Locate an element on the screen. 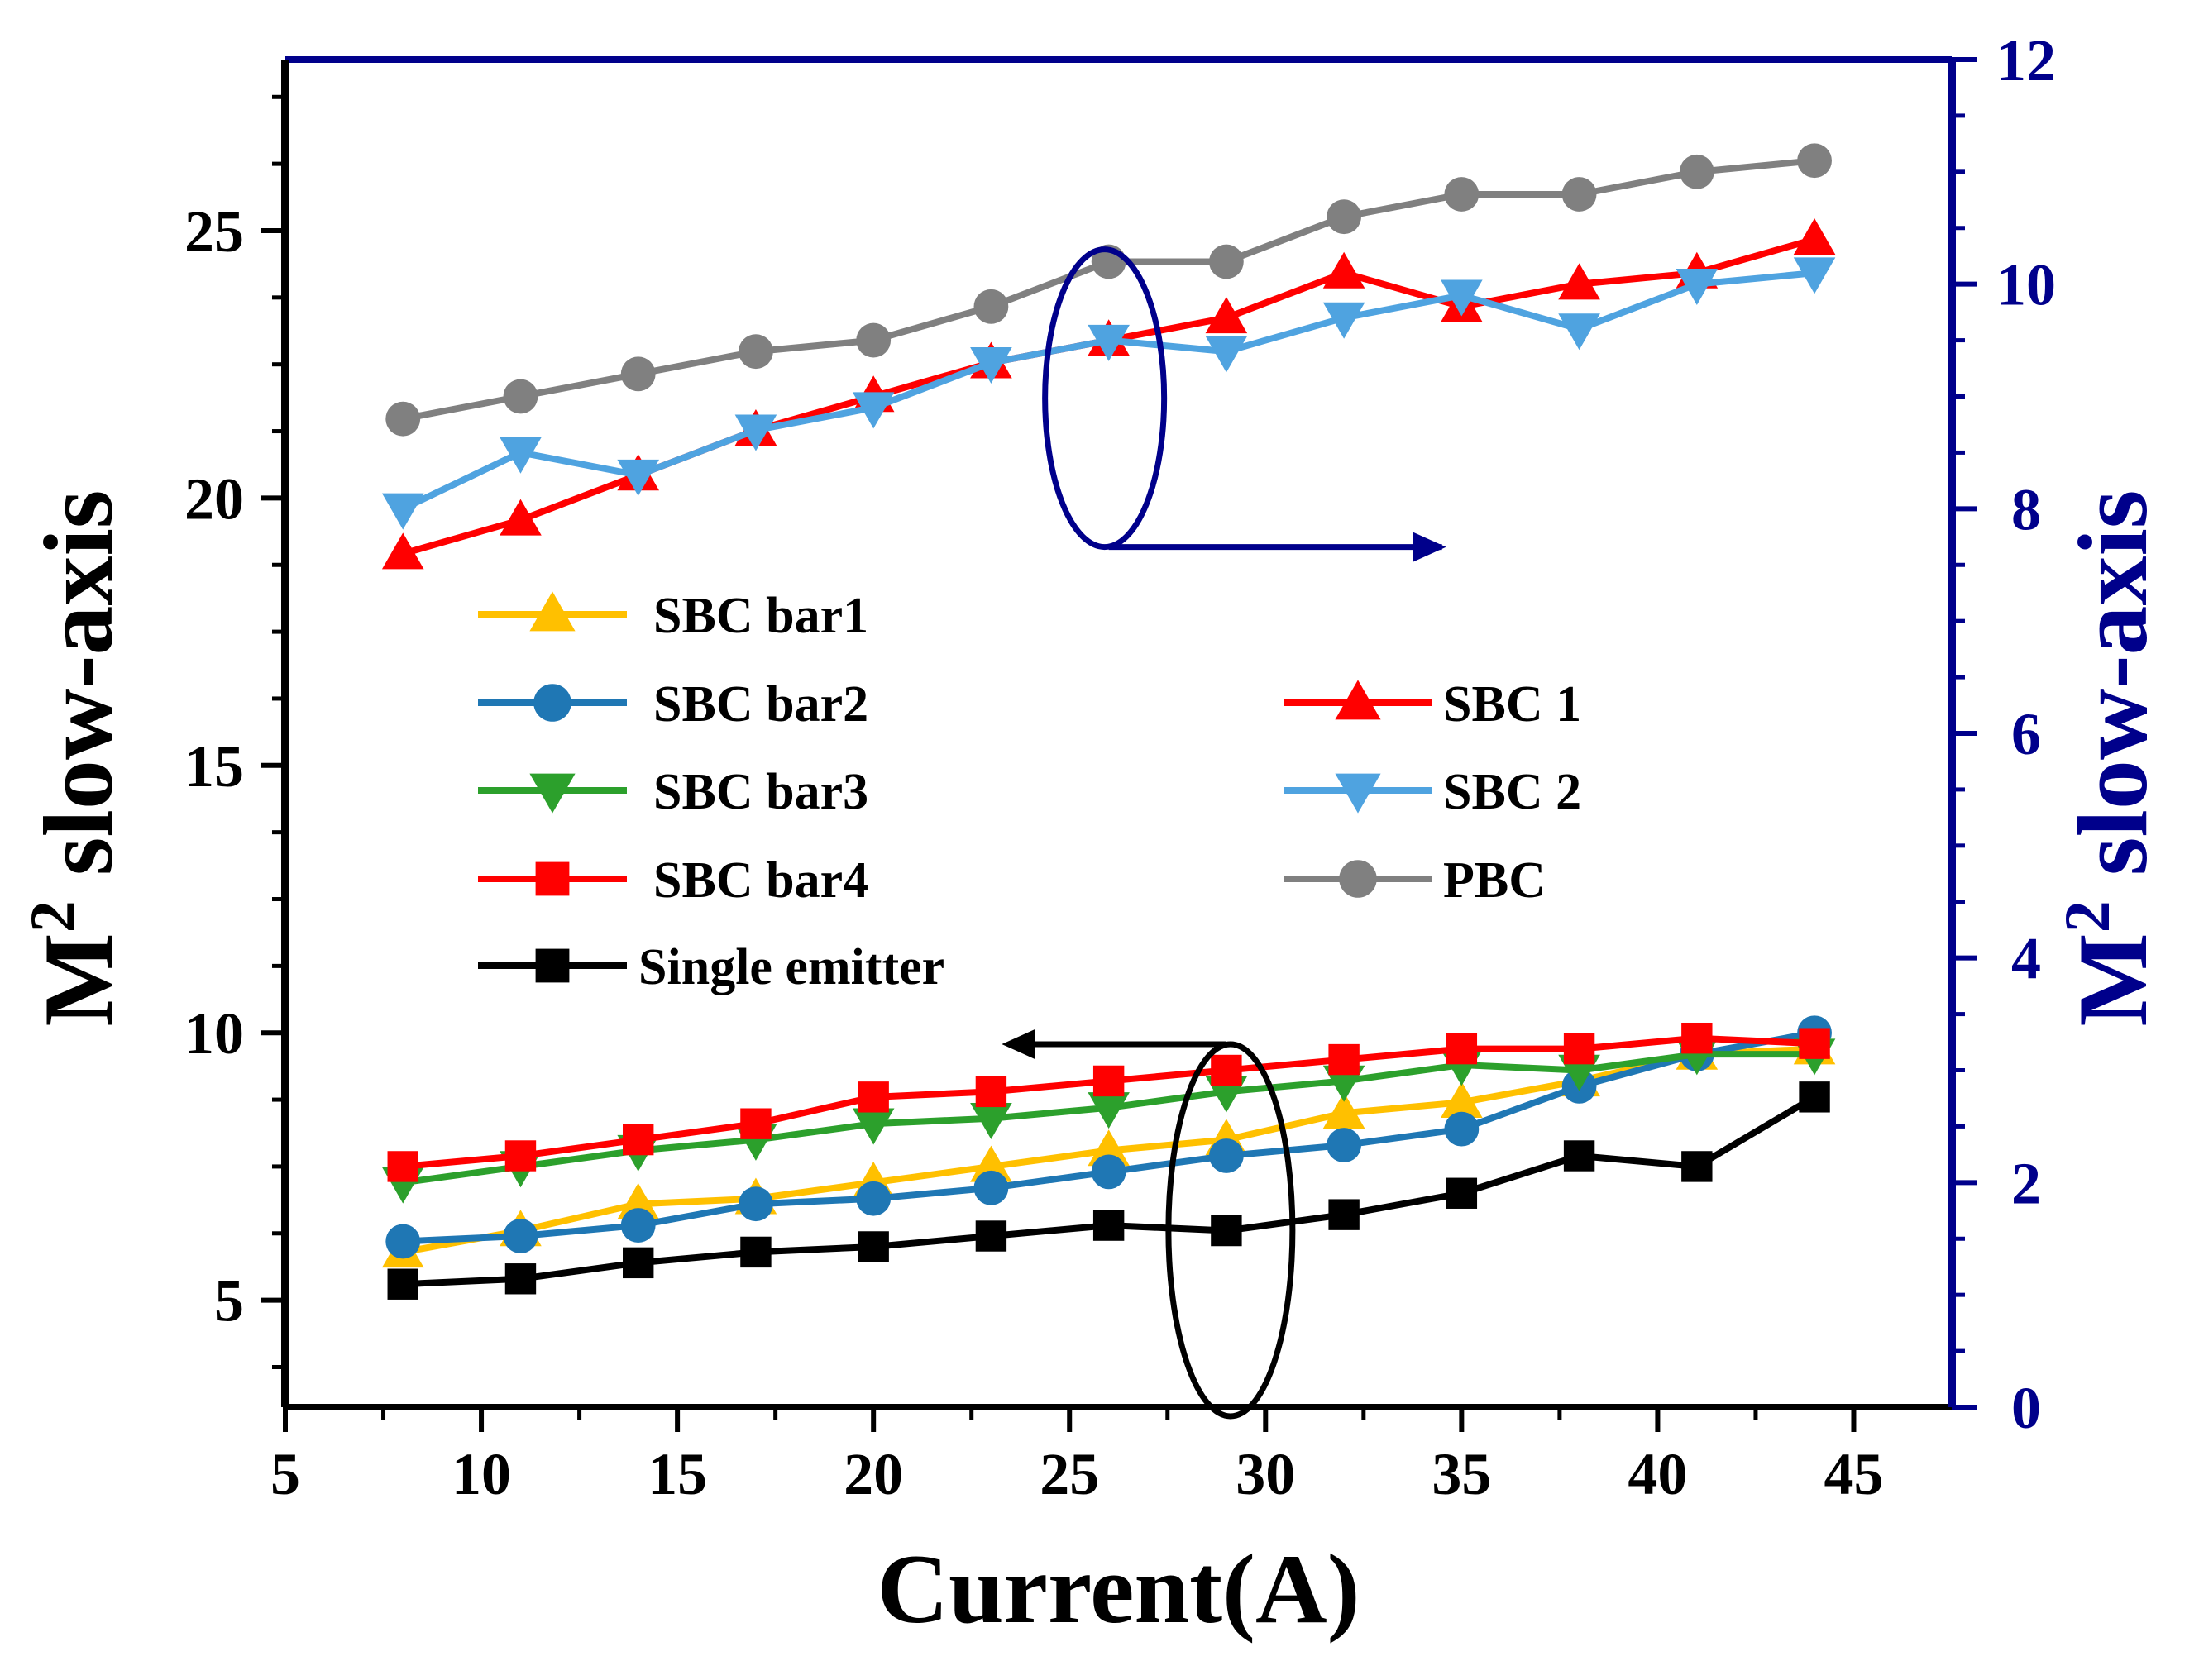 The height and width of the screenshot is (1680, 2199). x-tick-label: 20 is located at coordinates (873, 1474).